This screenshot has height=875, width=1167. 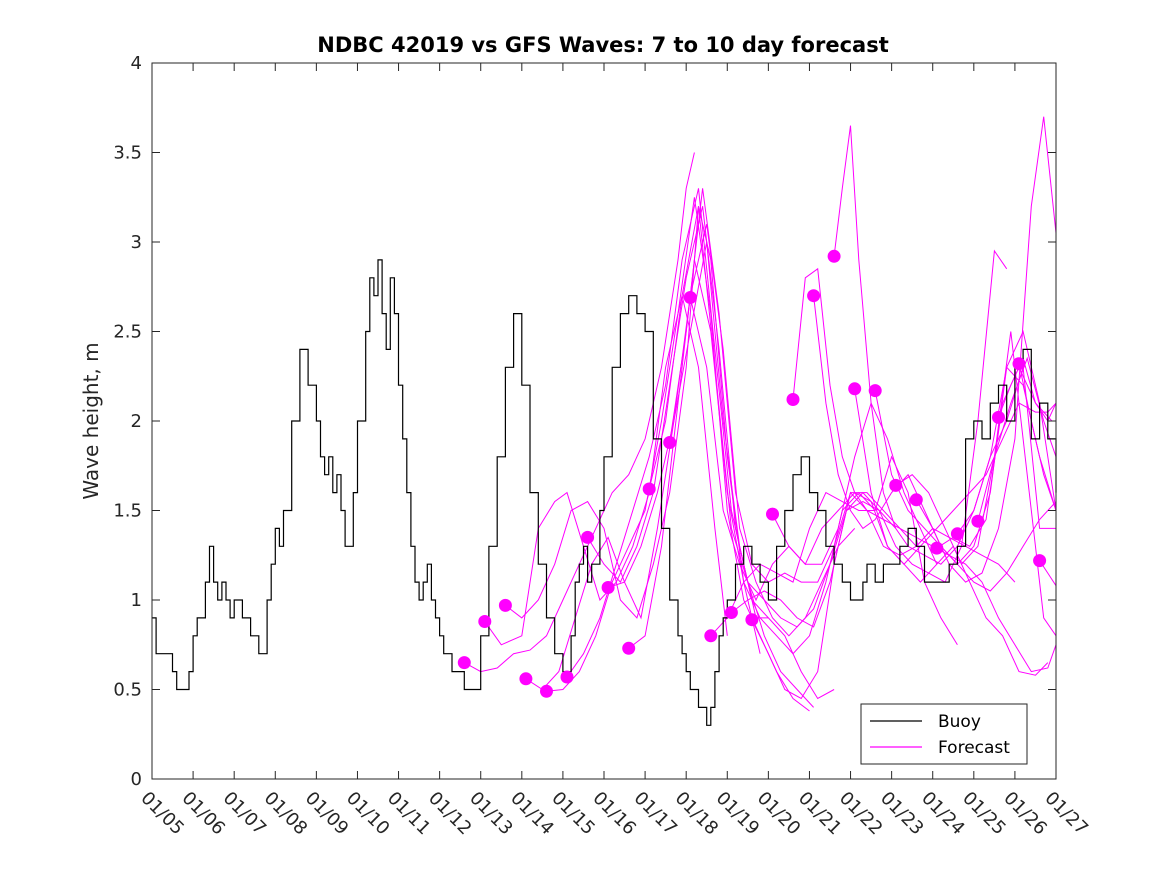 I want to click on x-tick-label: 01/13, so click(x=491, y=814).